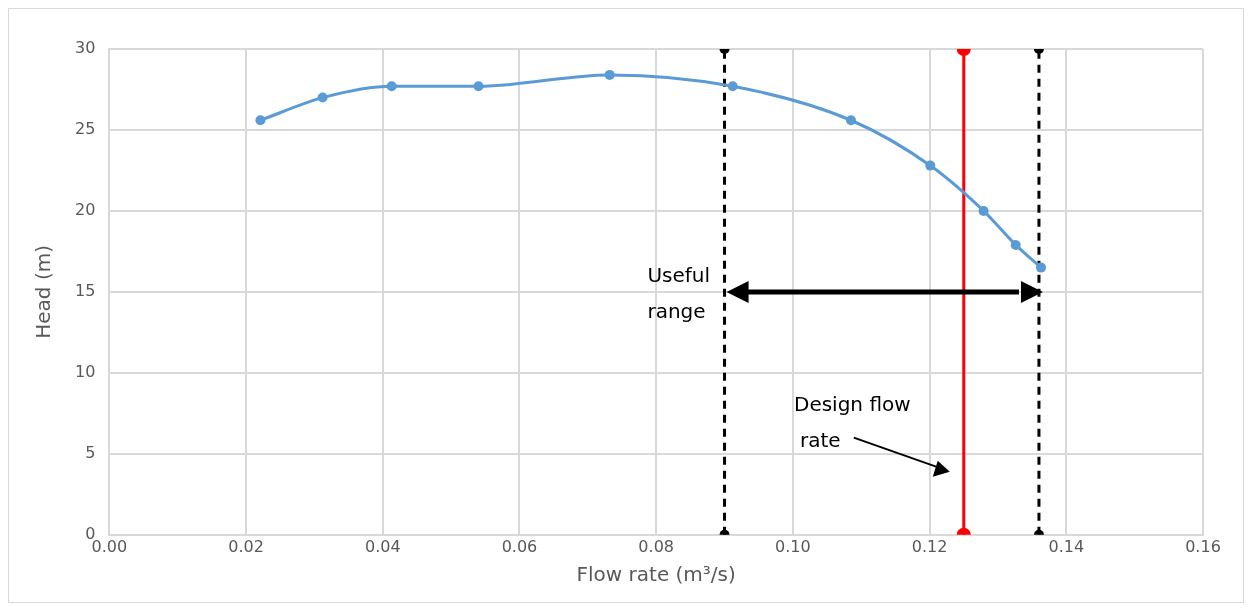  What do you see at coordinates (852, 421) in the screenshot?
I see `annotation: Design flow rate` at bounding box center [852, 421].